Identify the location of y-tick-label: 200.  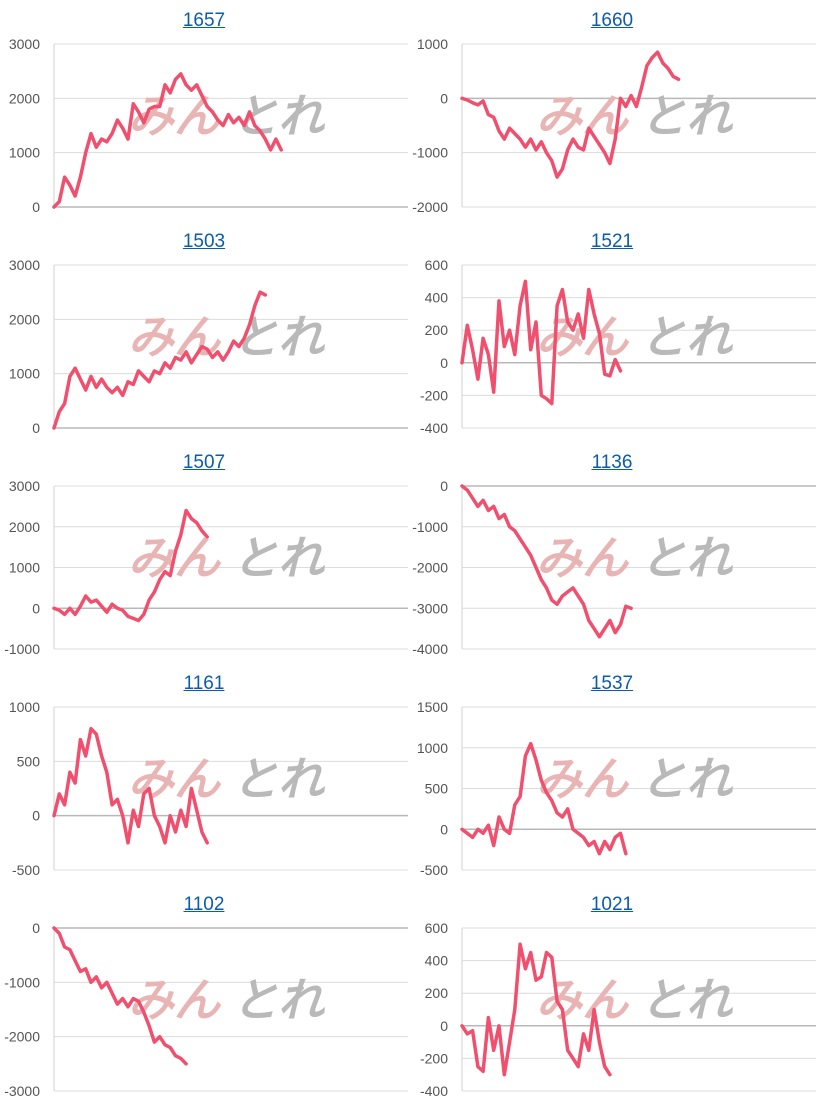
(437, 330).